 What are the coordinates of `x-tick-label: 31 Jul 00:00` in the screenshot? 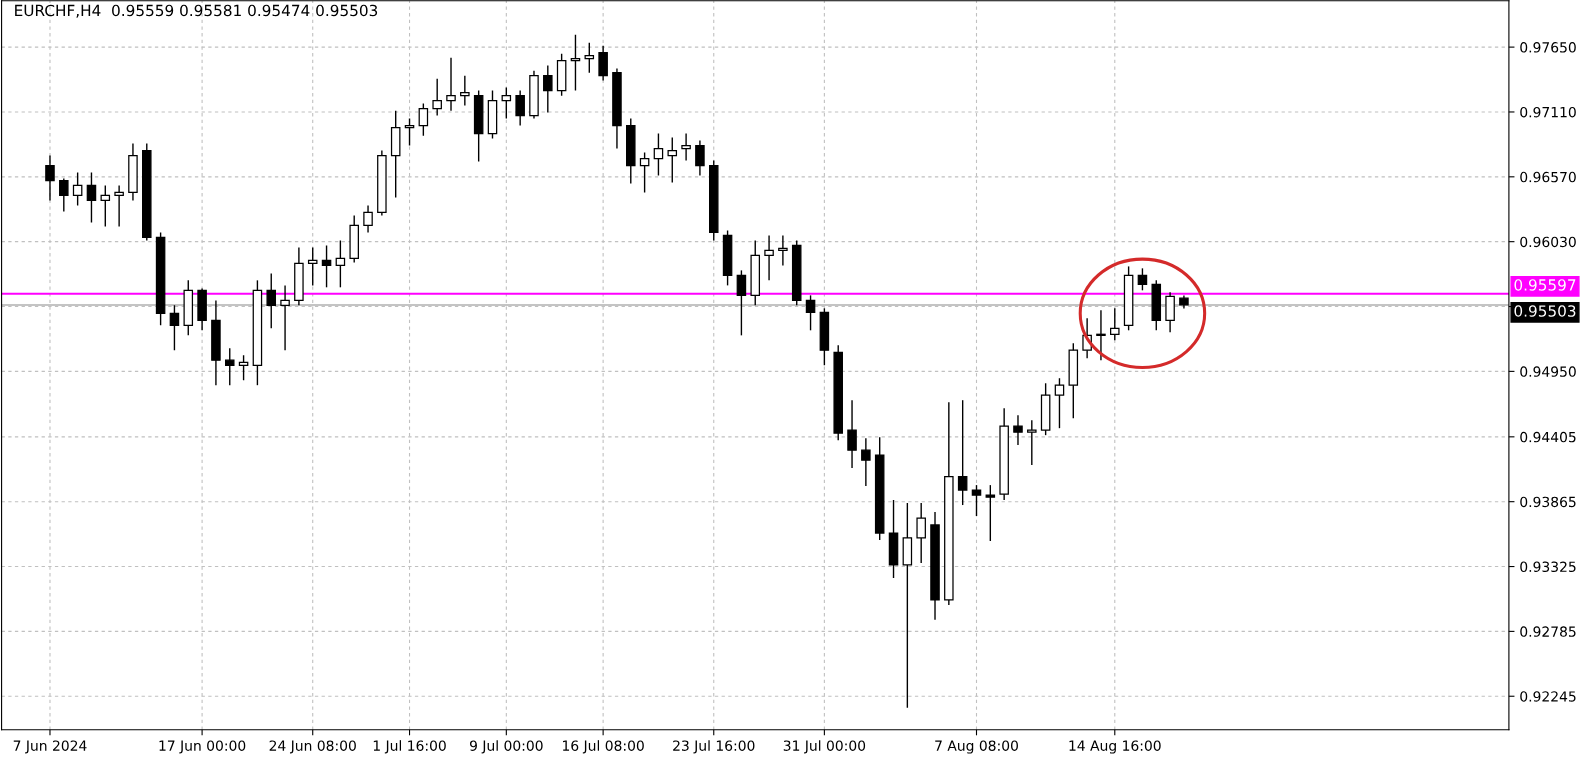 It's located at (824, 747).